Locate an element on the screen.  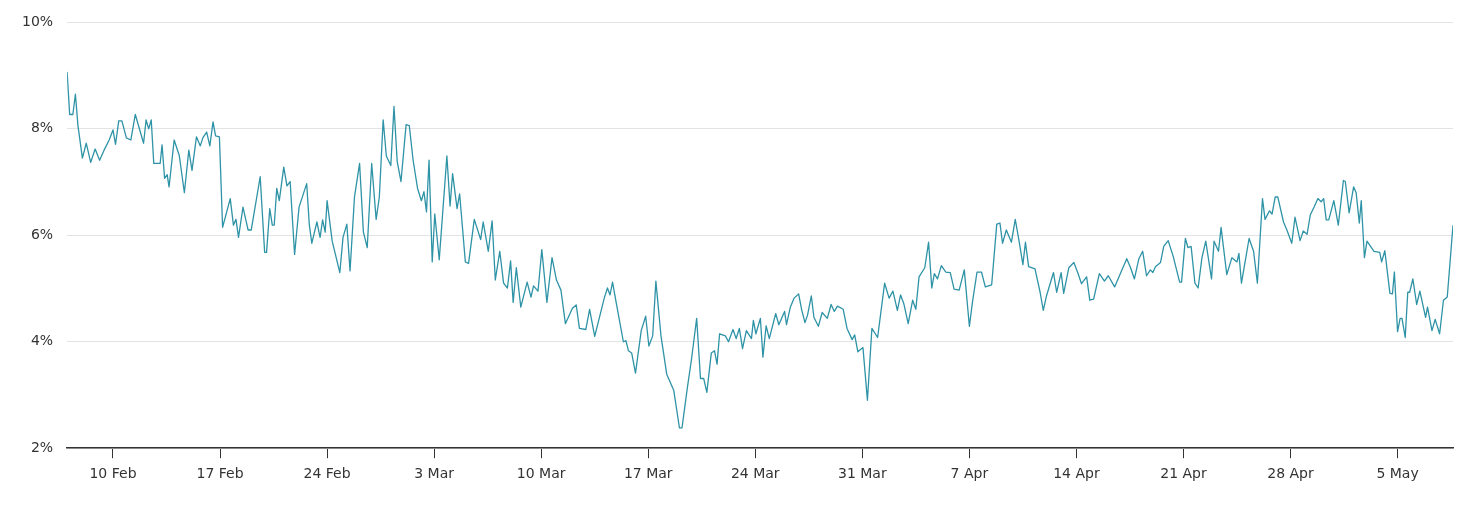
y-tick-label: 2% is located at coordinates (42, 446).